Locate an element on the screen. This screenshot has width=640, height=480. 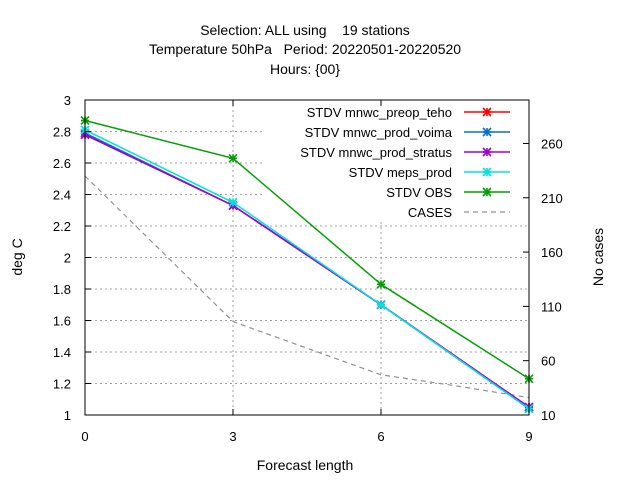
y2-tick-label: 10 is located at coordinates (548, 415).